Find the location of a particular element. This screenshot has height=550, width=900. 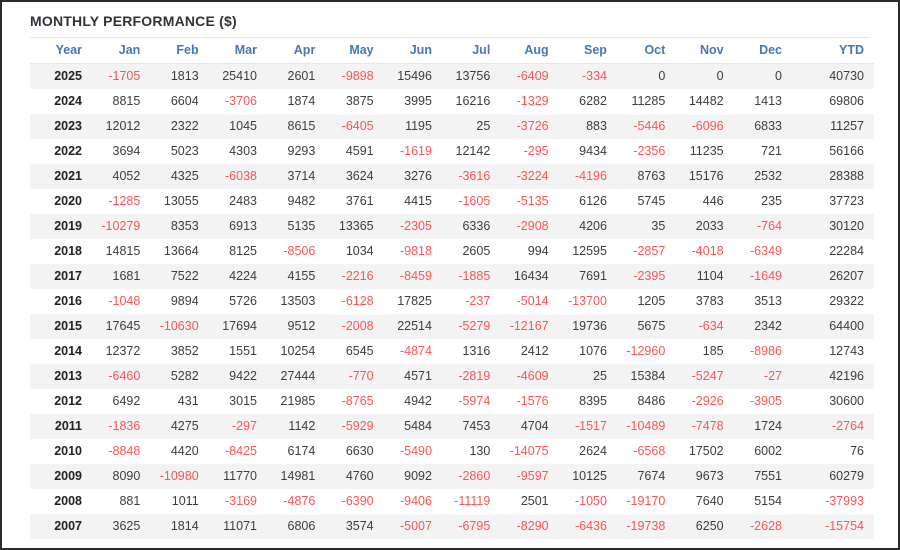

value-cell: 3761 is located at coordinates (359, 201).